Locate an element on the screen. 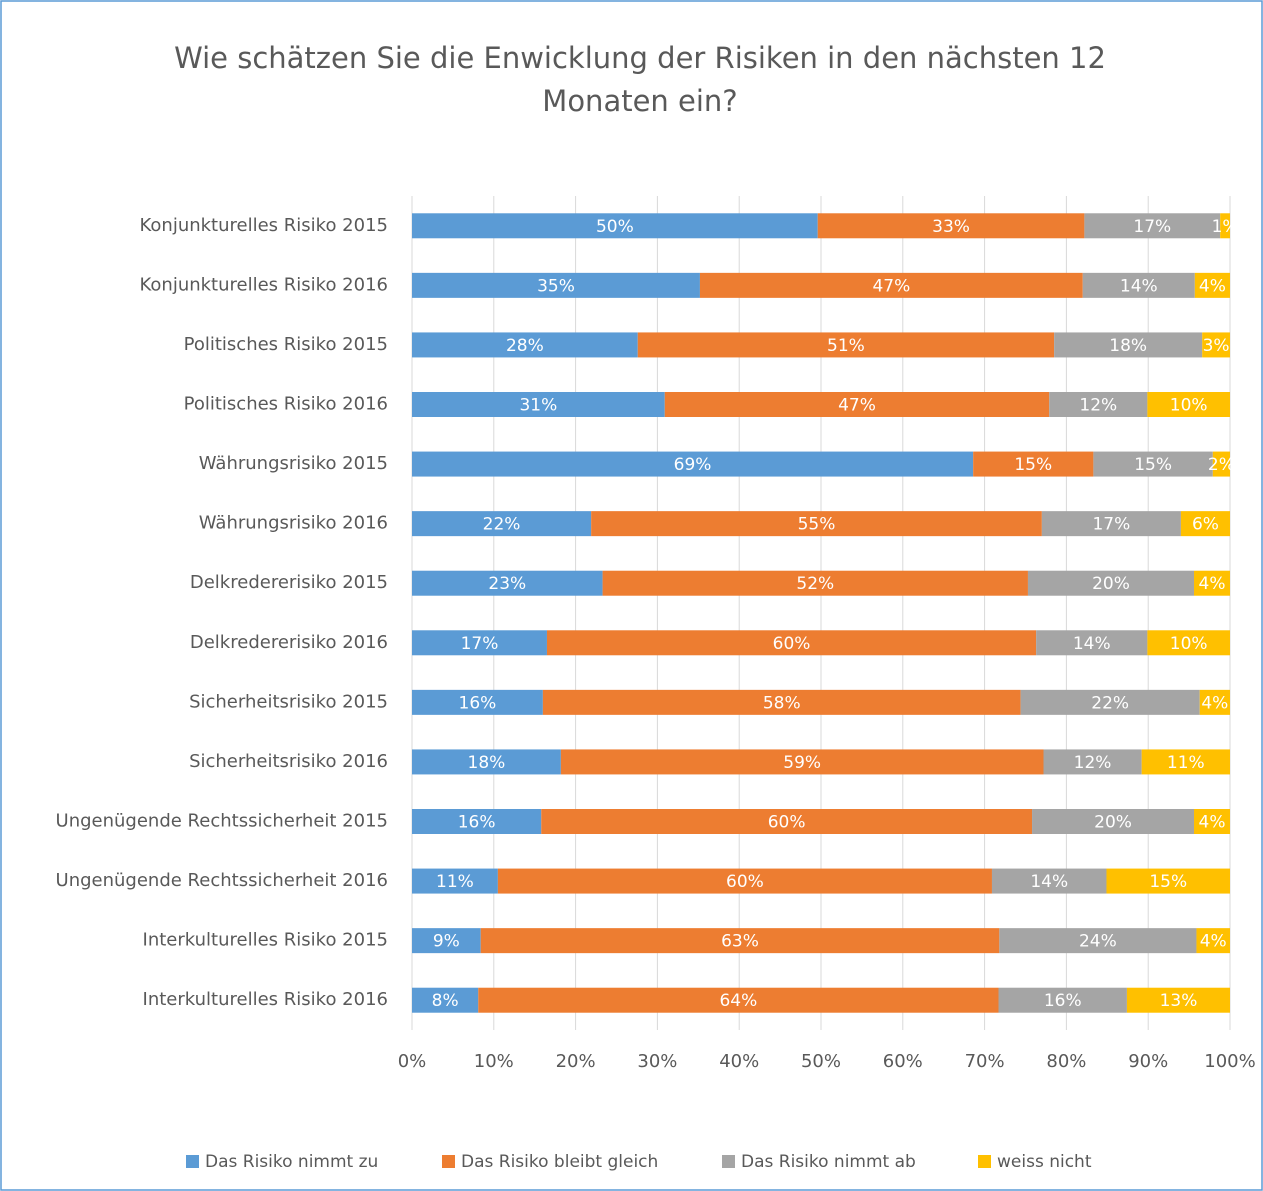 The height and width of the screenshot is (1191, 1263). data-label: 31% is located at coordinates (538, 406).